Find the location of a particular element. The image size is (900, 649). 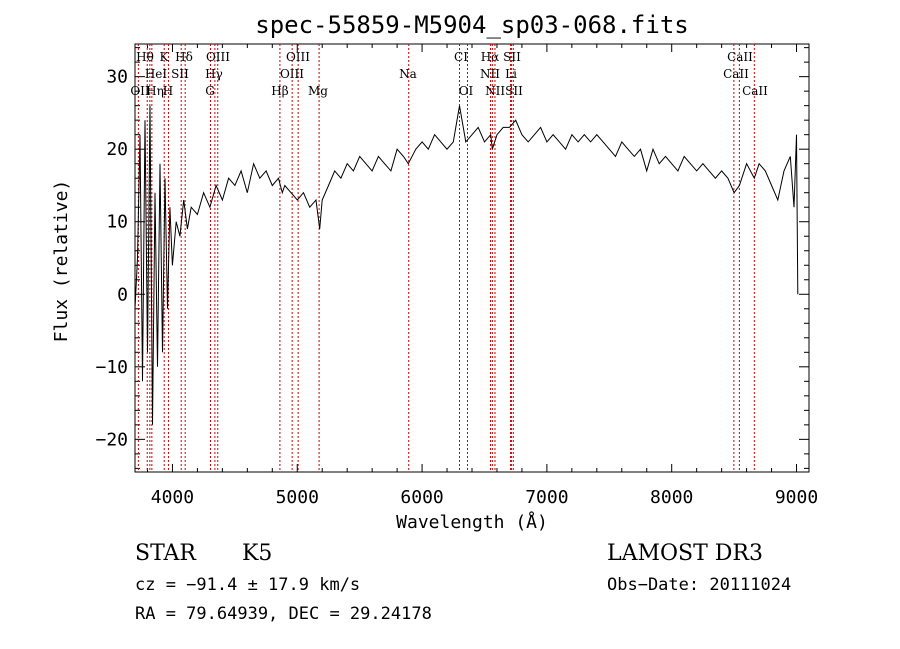

label-ci: CI is located at coordinates (461, 57).